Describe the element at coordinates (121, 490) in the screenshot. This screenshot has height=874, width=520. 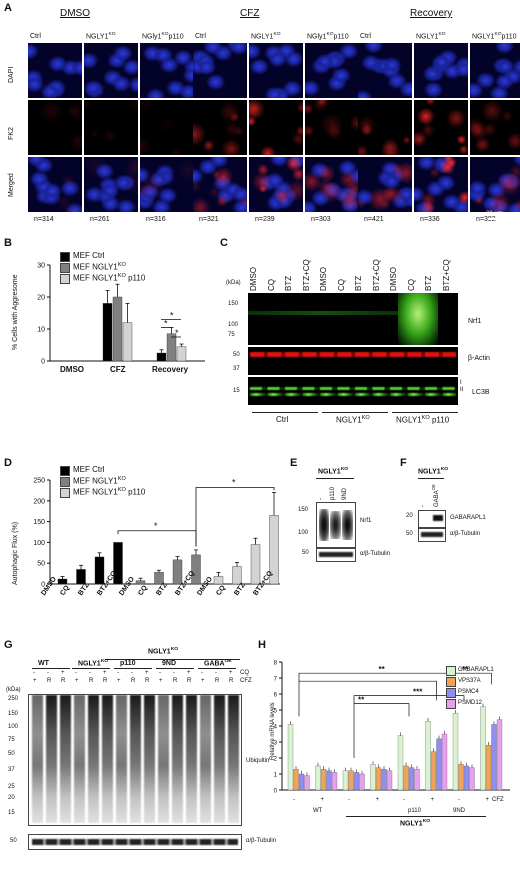
I see `legend-label-sup: KO` at that location.